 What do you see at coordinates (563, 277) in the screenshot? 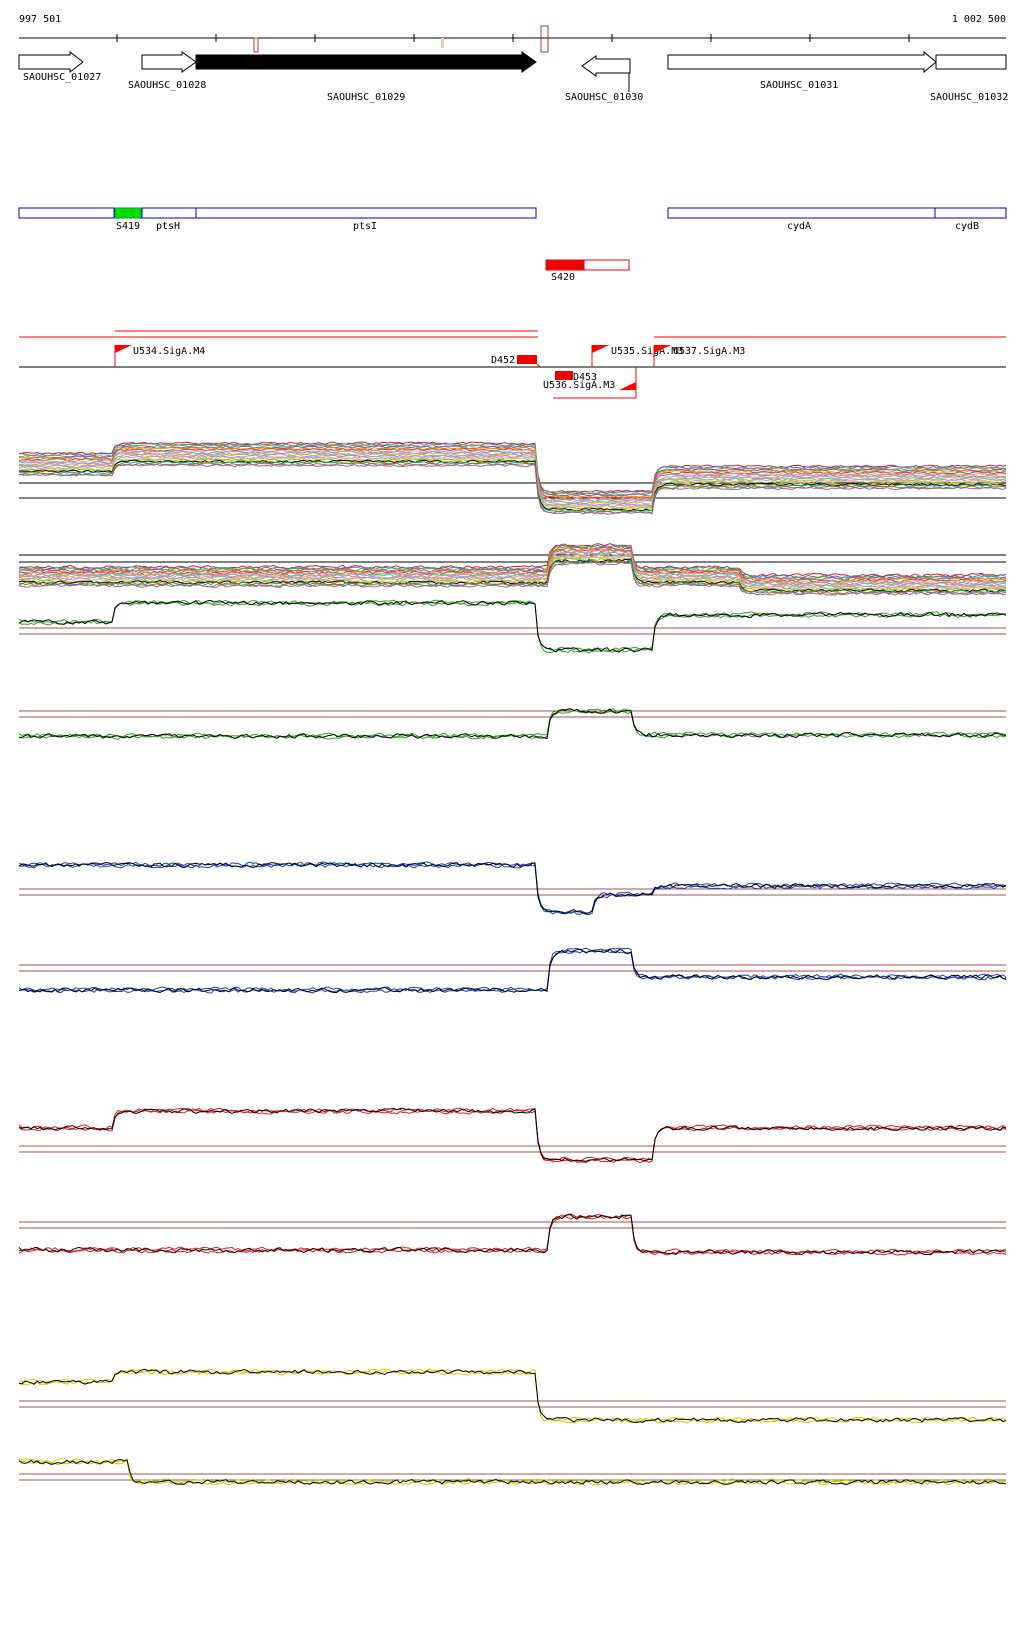
I see `sregion-label: S420` at bounding box center [563, 277].